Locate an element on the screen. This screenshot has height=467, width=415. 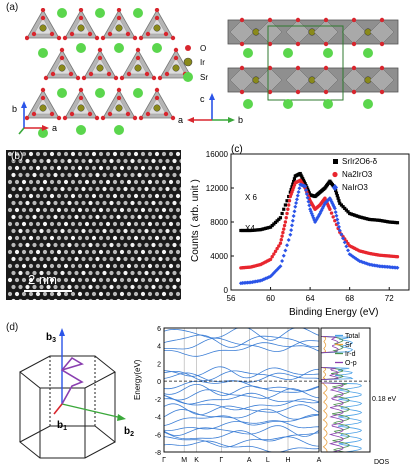
energy-axis-label: Energy(eV) is located at coordinates (137, 379).